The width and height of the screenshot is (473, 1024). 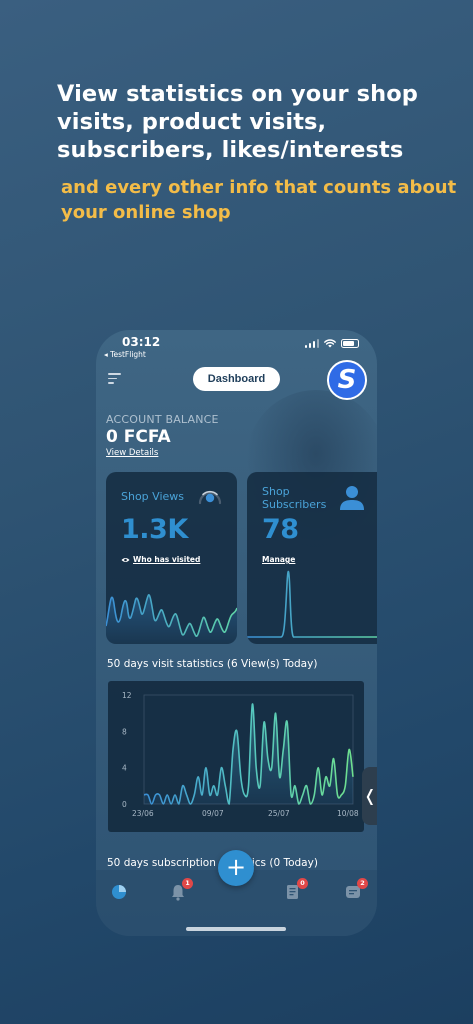 What do you see at coordinates (132, 453) in the screenshot?
I see `view-details-link: View Details` at bounding box center [132, 453].